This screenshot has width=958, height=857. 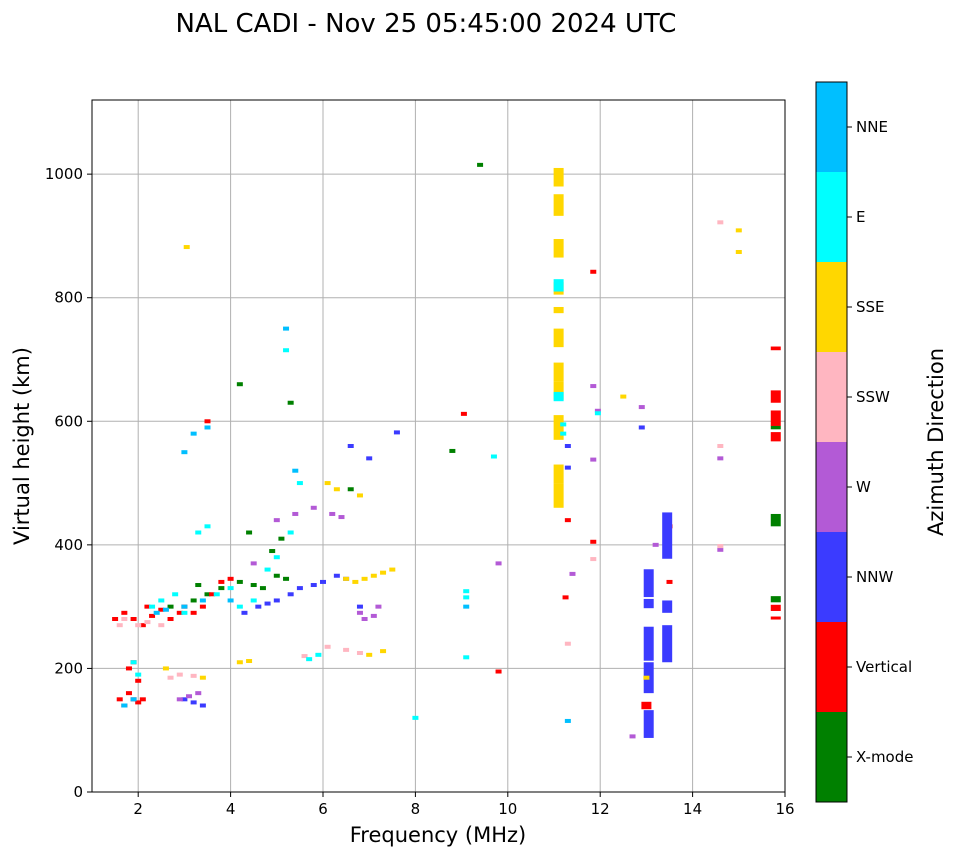 I want to click on colorbar-label-sse: SSE, so click(x=870, y=307).